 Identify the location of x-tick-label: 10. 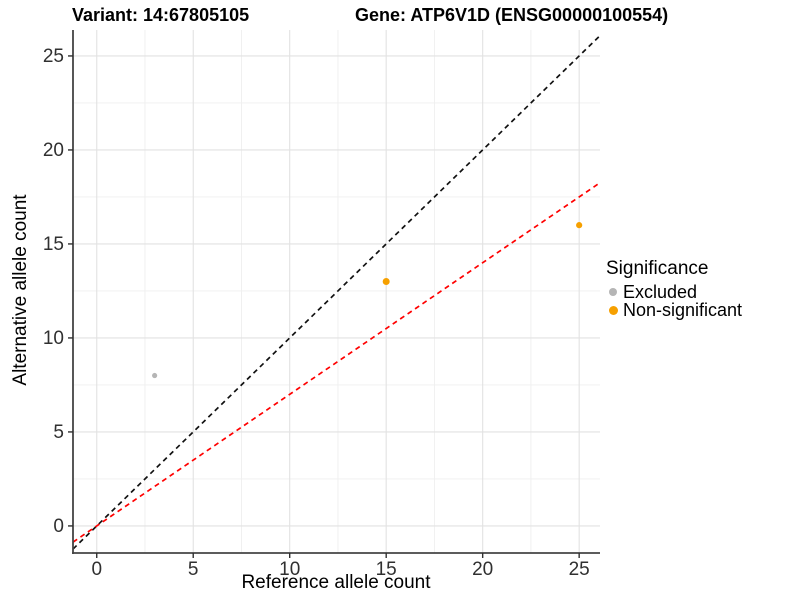
(289, 569).